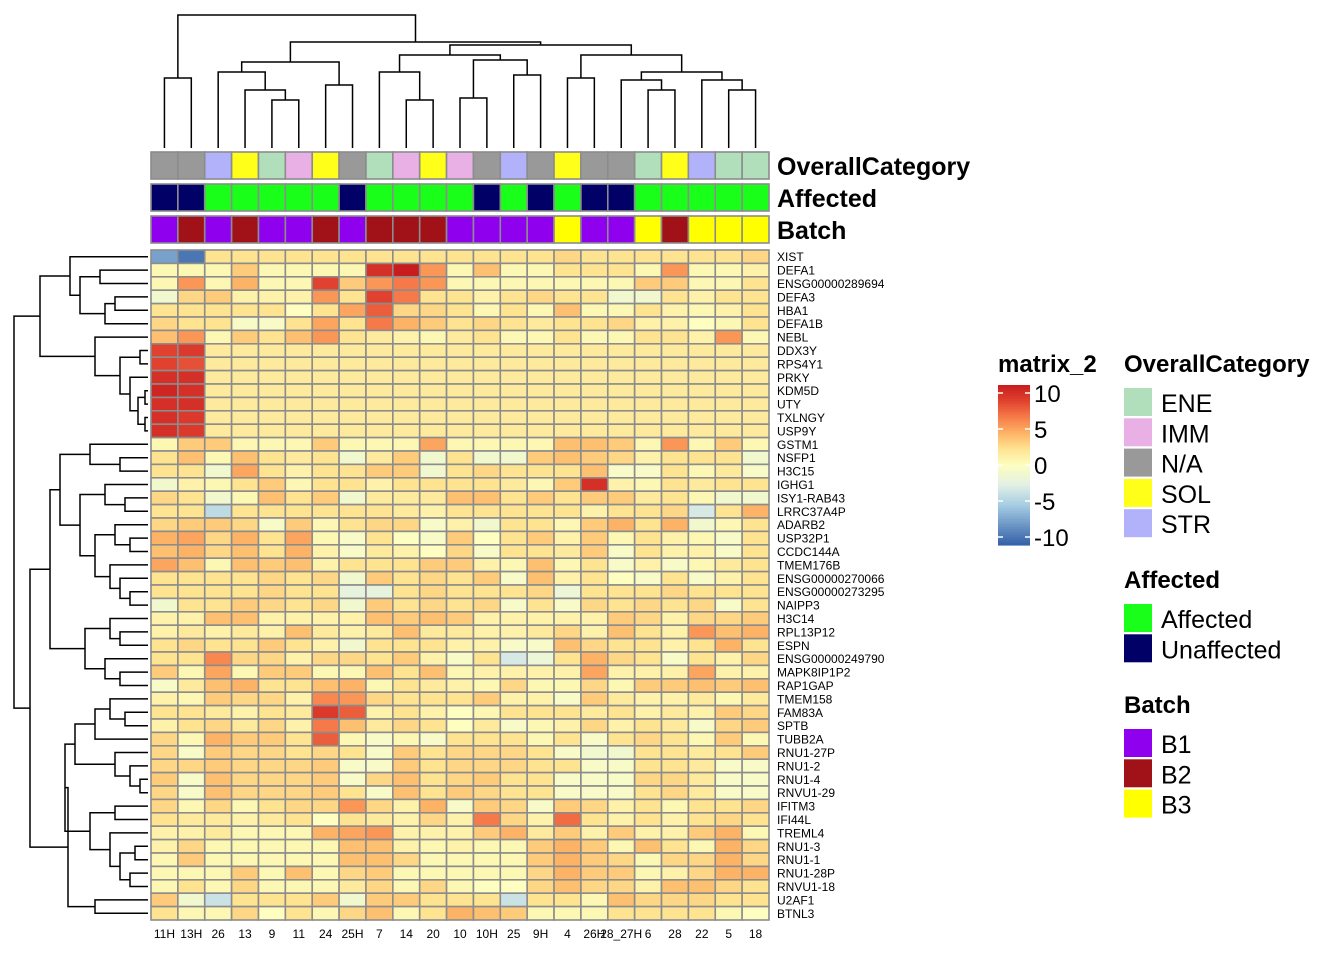 The width and height of the screenshot is (1344, 965). Describe the element at coordinates (460, 81) in the screenshot. I see `column-dendrogram` at that location.